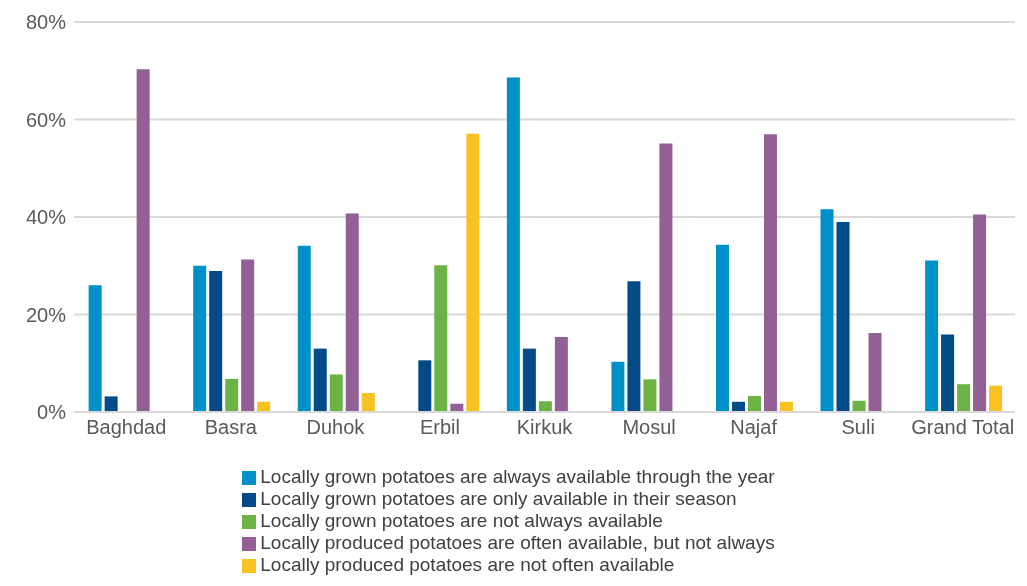  What do you see at coordinates (46, 119) in the screenshot?
I see `y-tick-label: 60%` at bounding box center [46, 119].